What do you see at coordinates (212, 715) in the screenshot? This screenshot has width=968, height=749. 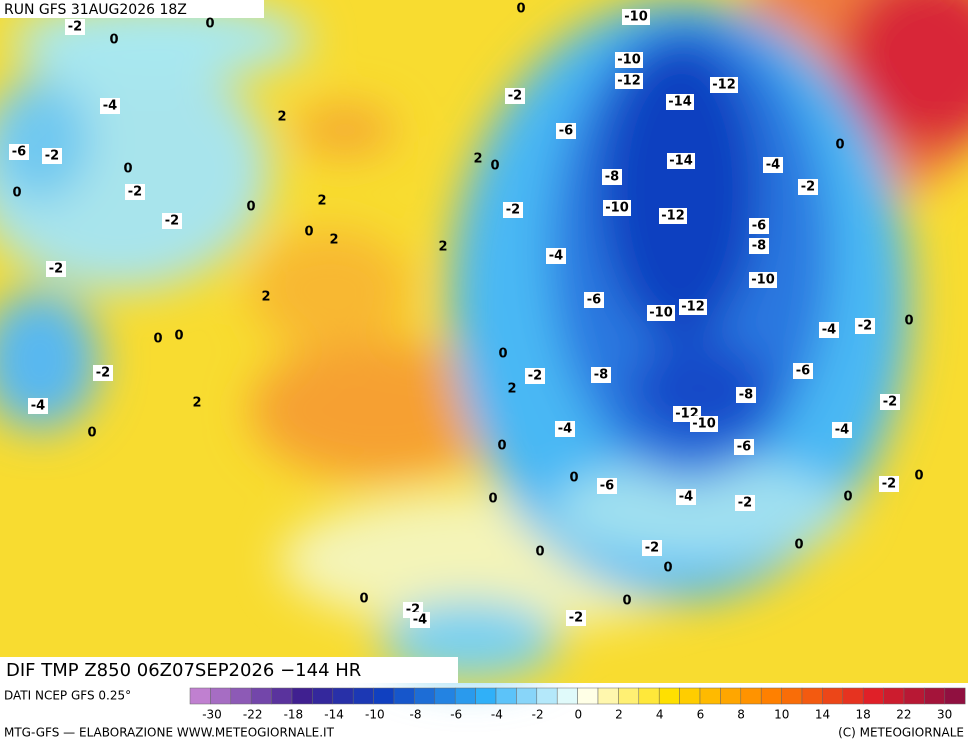 I see `colorbar-tick-label: -30` at bounding box center [212, 715].